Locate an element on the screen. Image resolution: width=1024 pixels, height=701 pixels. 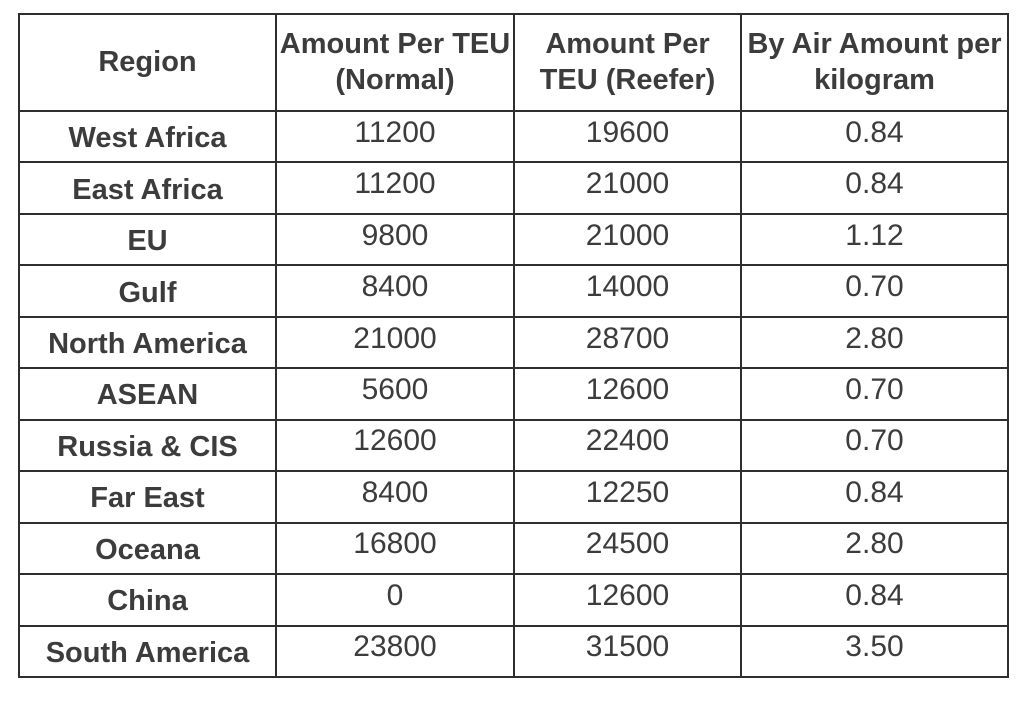
region-cell: South America is located at coordinates (147, 651).